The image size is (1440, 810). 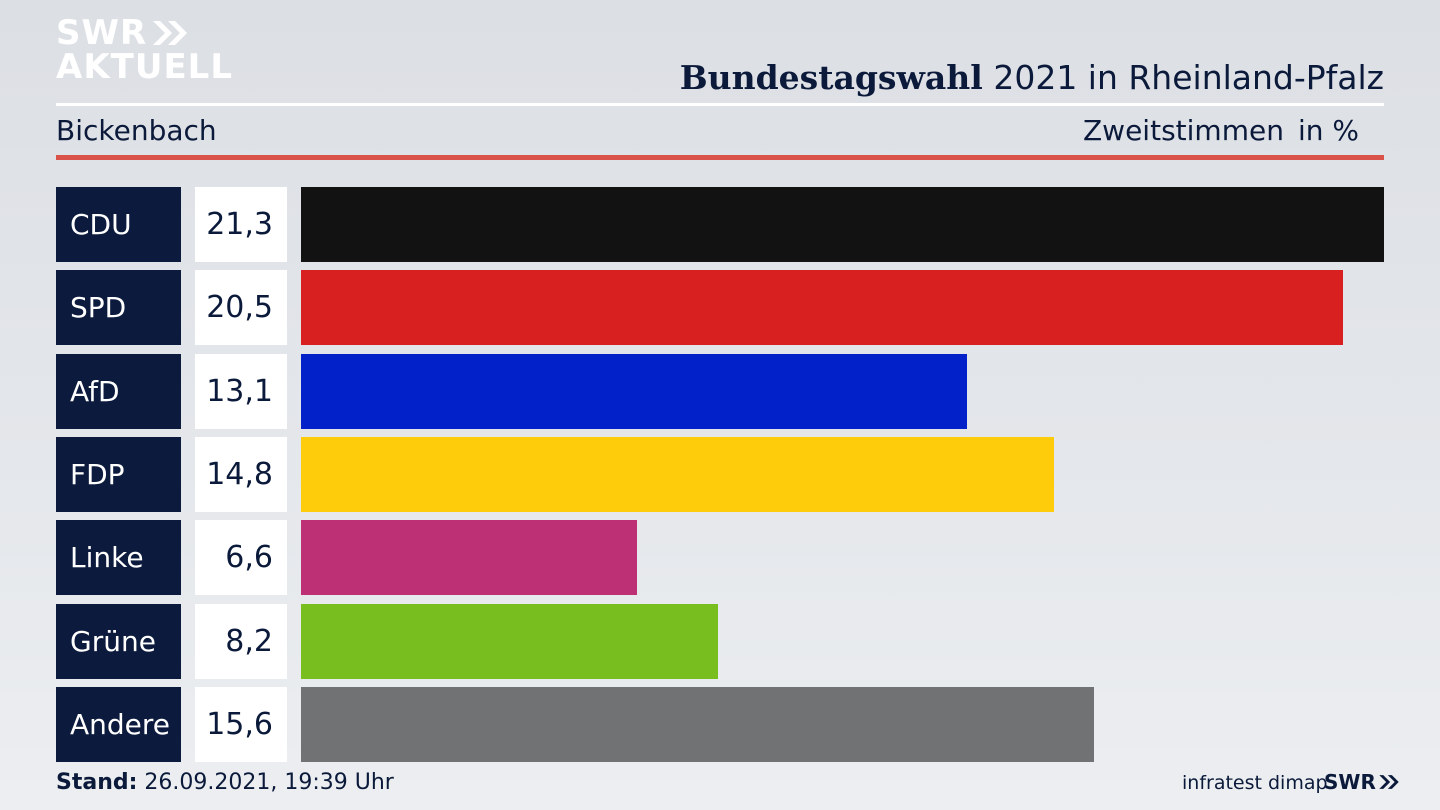 I want to click on chart-title: Bundestagswahl 2021 in Rheinland-Pfalz, so click(x=1032, y=77).